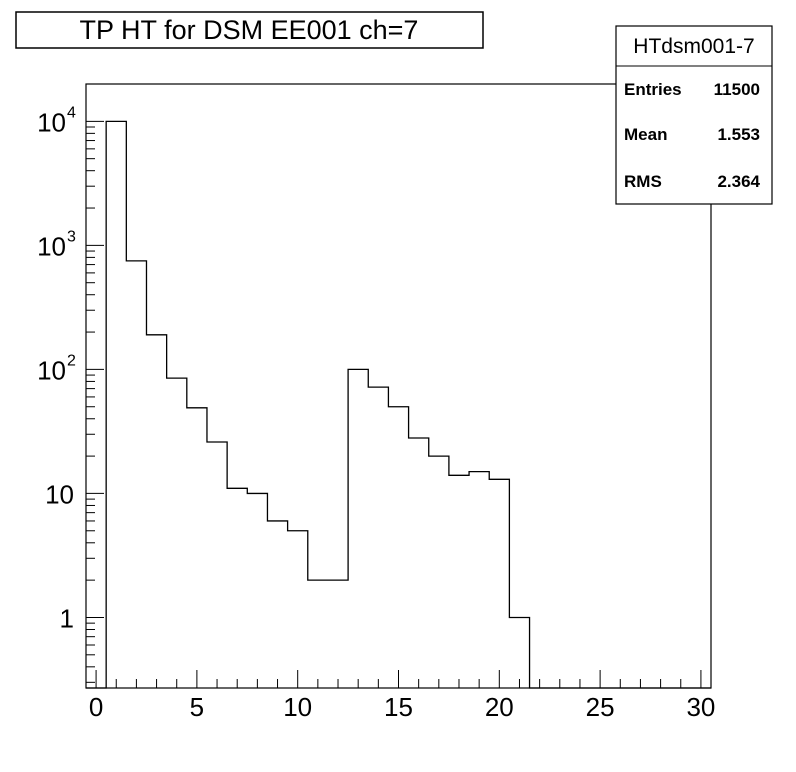  Describe the element at coordinates (645, 134) in the screenshot. I see `stats-mean-label: Mean` at that location.